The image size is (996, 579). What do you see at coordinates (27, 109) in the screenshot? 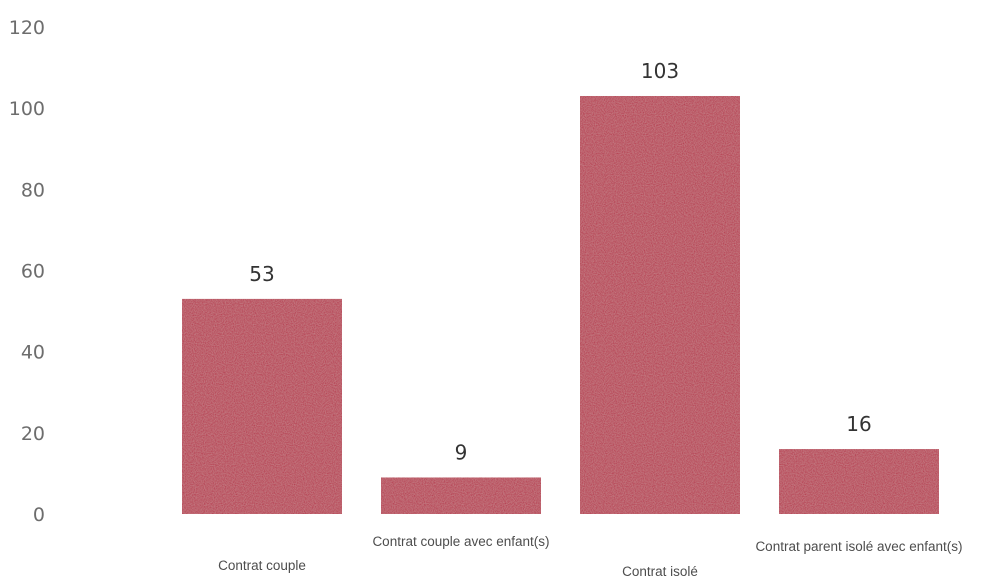
I see `y-tick-label: 100` at bounding box center [27, 109].